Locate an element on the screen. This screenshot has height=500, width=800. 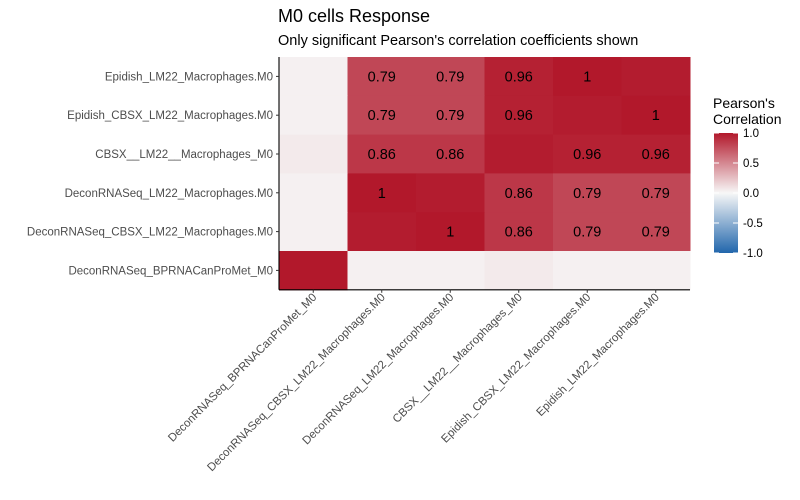
x-tick-label: CBSX__LM22__Macrophages_M0 is located at coordinates (458, 358).